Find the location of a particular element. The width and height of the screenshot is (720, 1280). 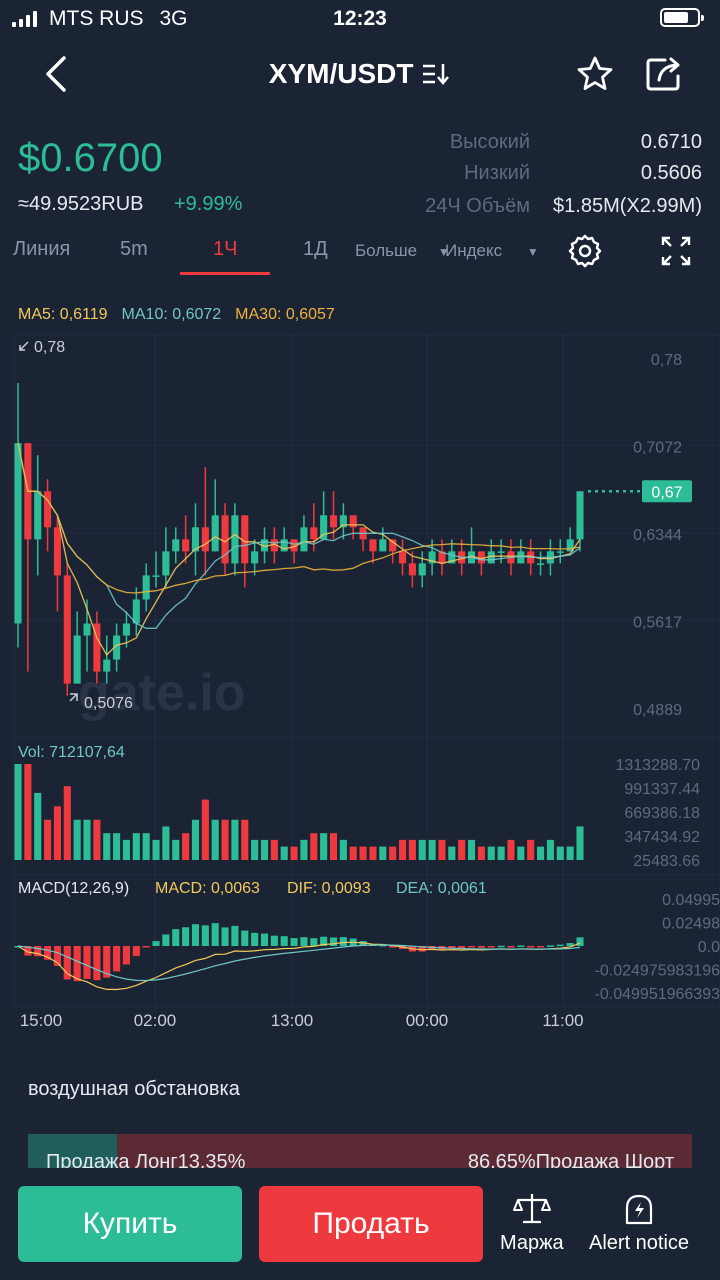

signal-icon is located at coordinates (24, 19).